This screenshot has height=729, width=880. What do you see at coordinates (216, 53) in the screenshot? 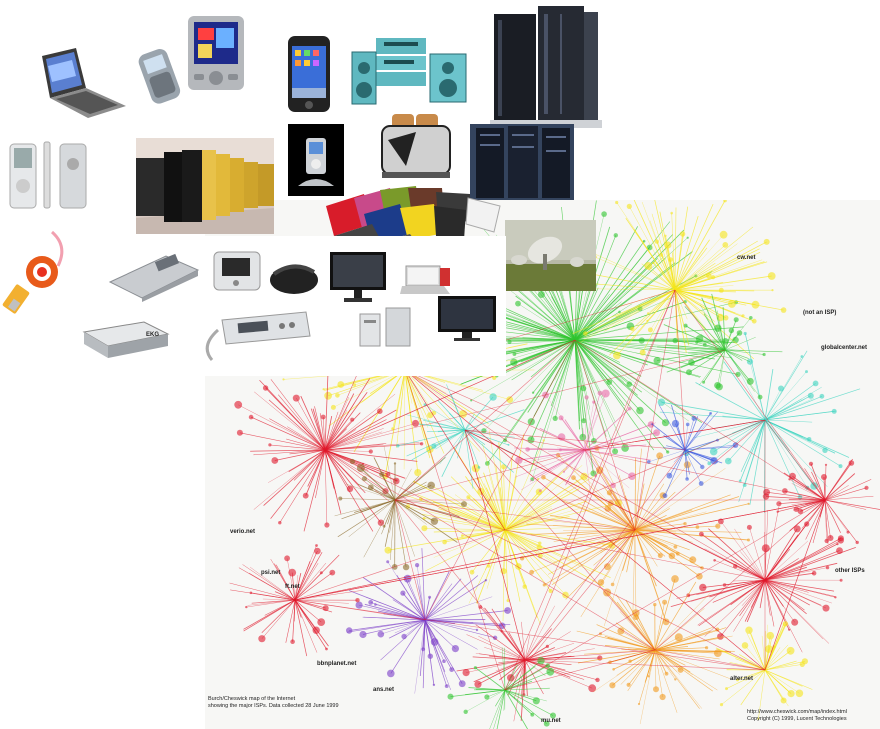
I see `pocket-pc-image` at bounding box center [216, 53].